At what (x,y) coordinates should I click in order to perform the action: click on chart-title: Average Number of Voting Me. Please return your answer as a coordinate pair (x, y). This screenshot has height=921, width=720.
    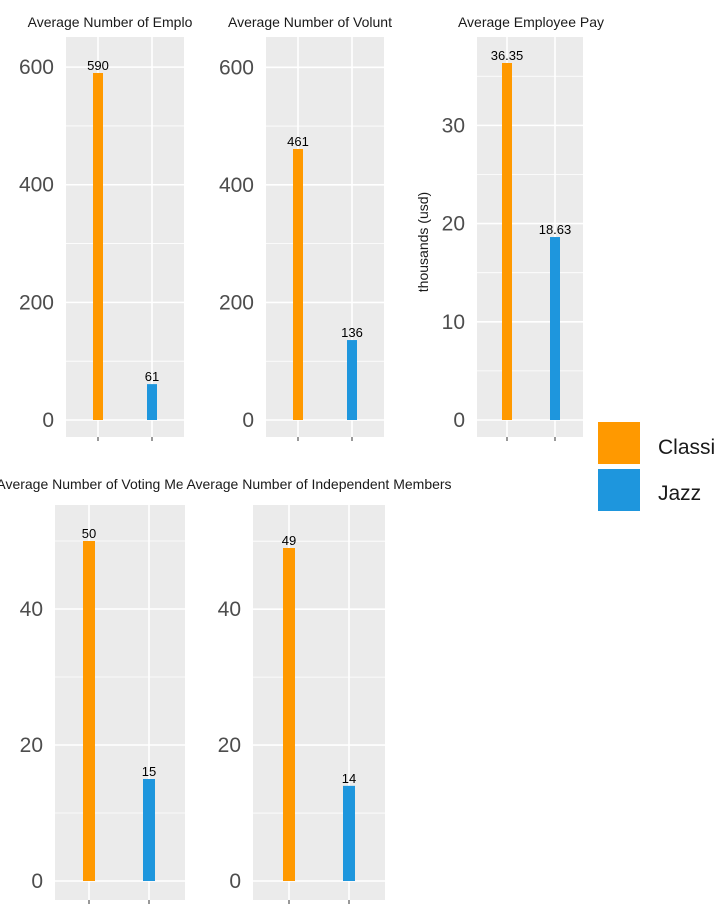
    Looking at the image, I should click on (92, 484).